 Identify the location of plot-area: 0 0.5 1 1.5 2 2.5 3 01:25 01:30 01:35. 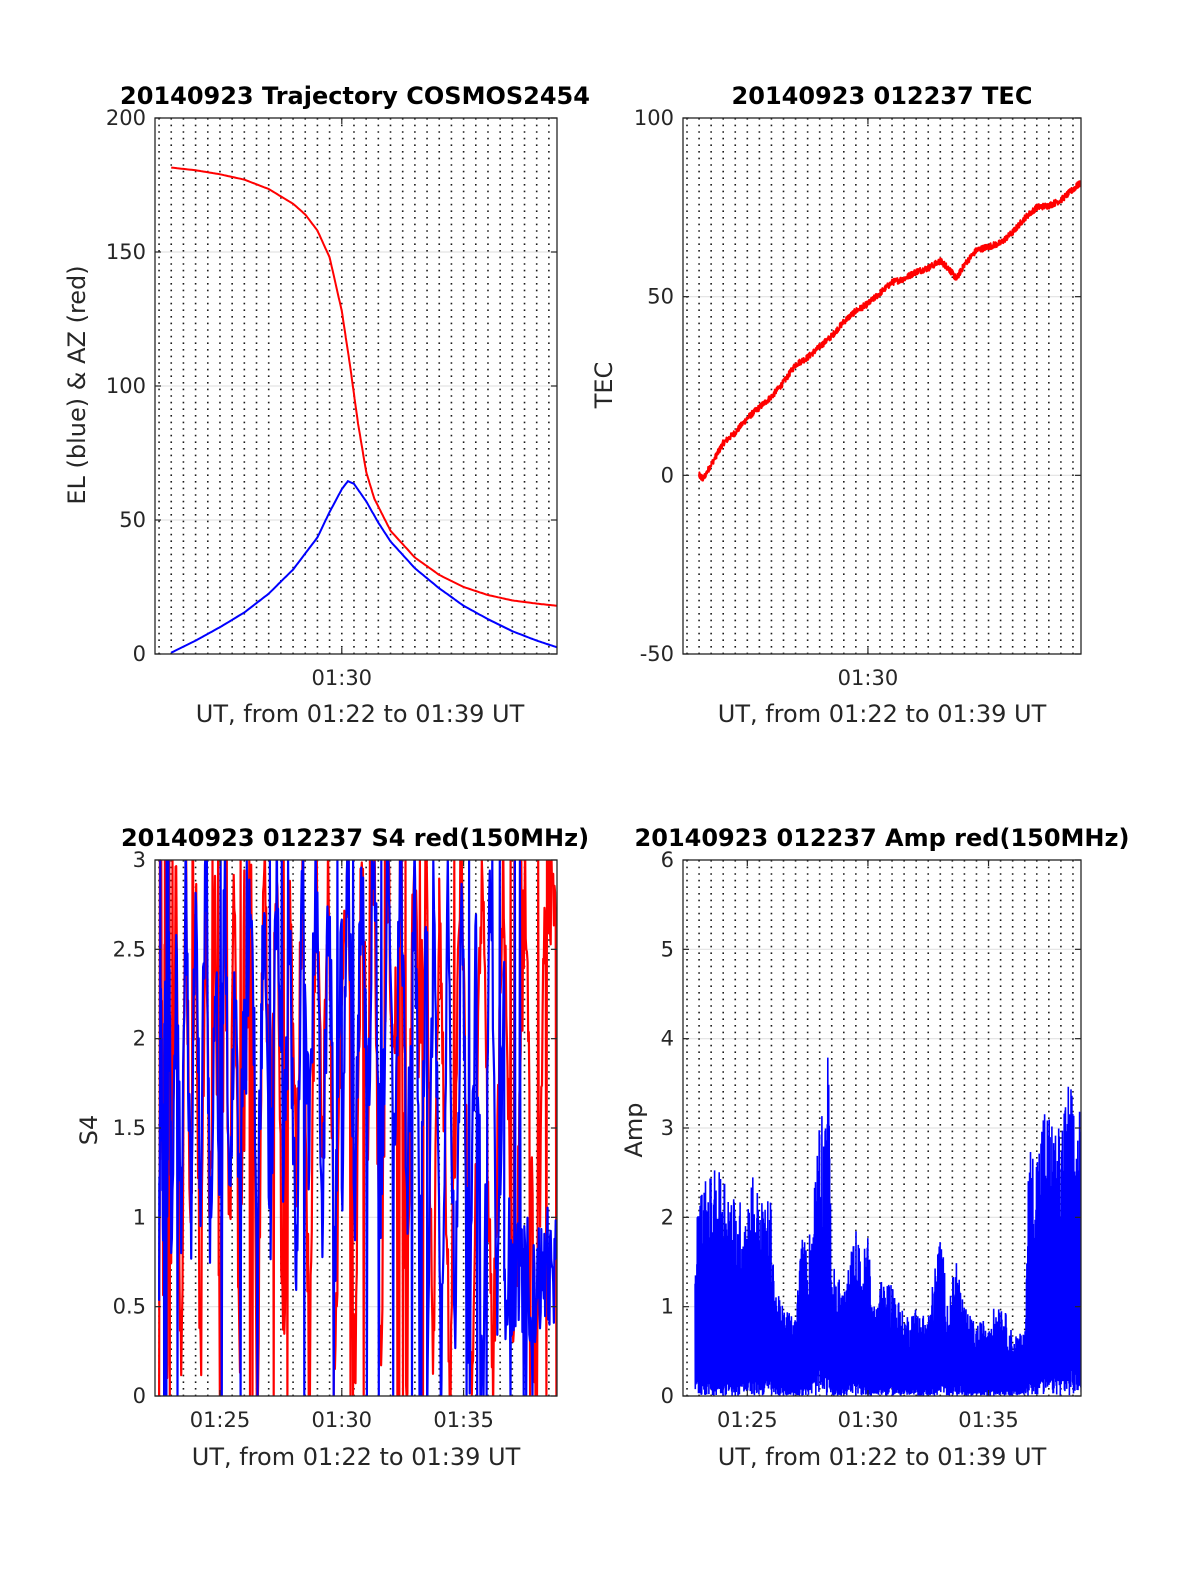
(335, 1140).